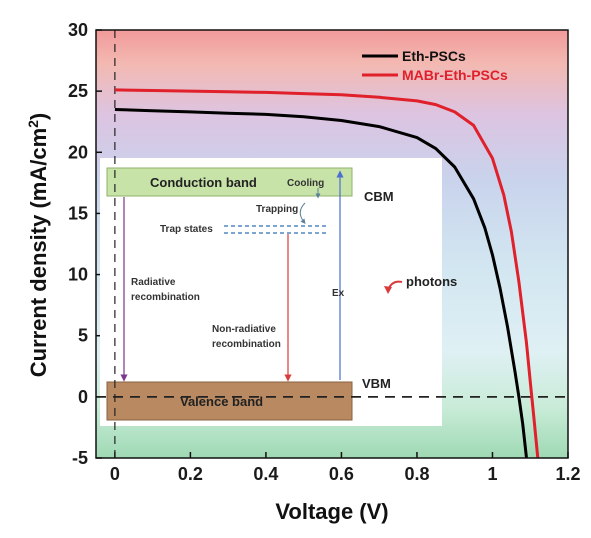  Describe the element at coordinates (83, 397) in the screenshot. I see `y-tick-label: 0` at that location.